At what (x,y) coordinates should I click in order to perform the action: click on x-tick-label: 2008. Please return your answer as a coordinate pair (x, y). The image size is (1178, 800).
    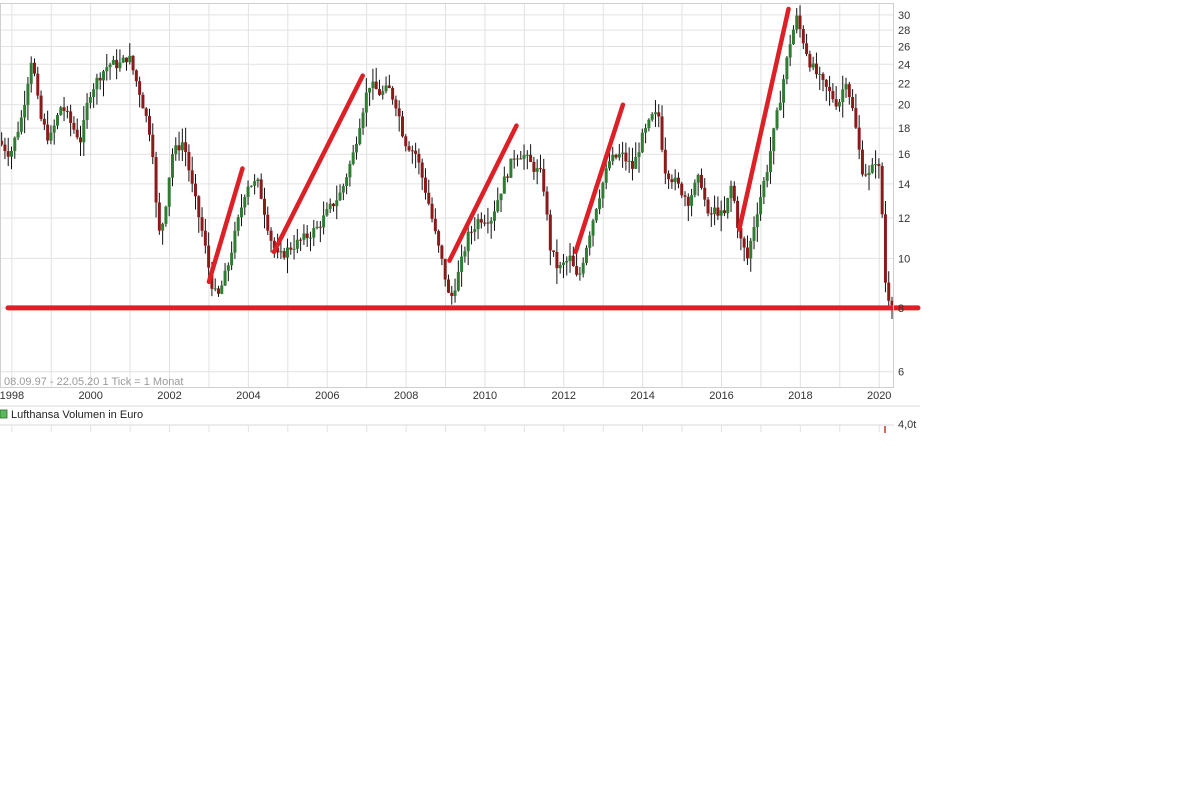
    Looking at the image, I should click on (406, 396).